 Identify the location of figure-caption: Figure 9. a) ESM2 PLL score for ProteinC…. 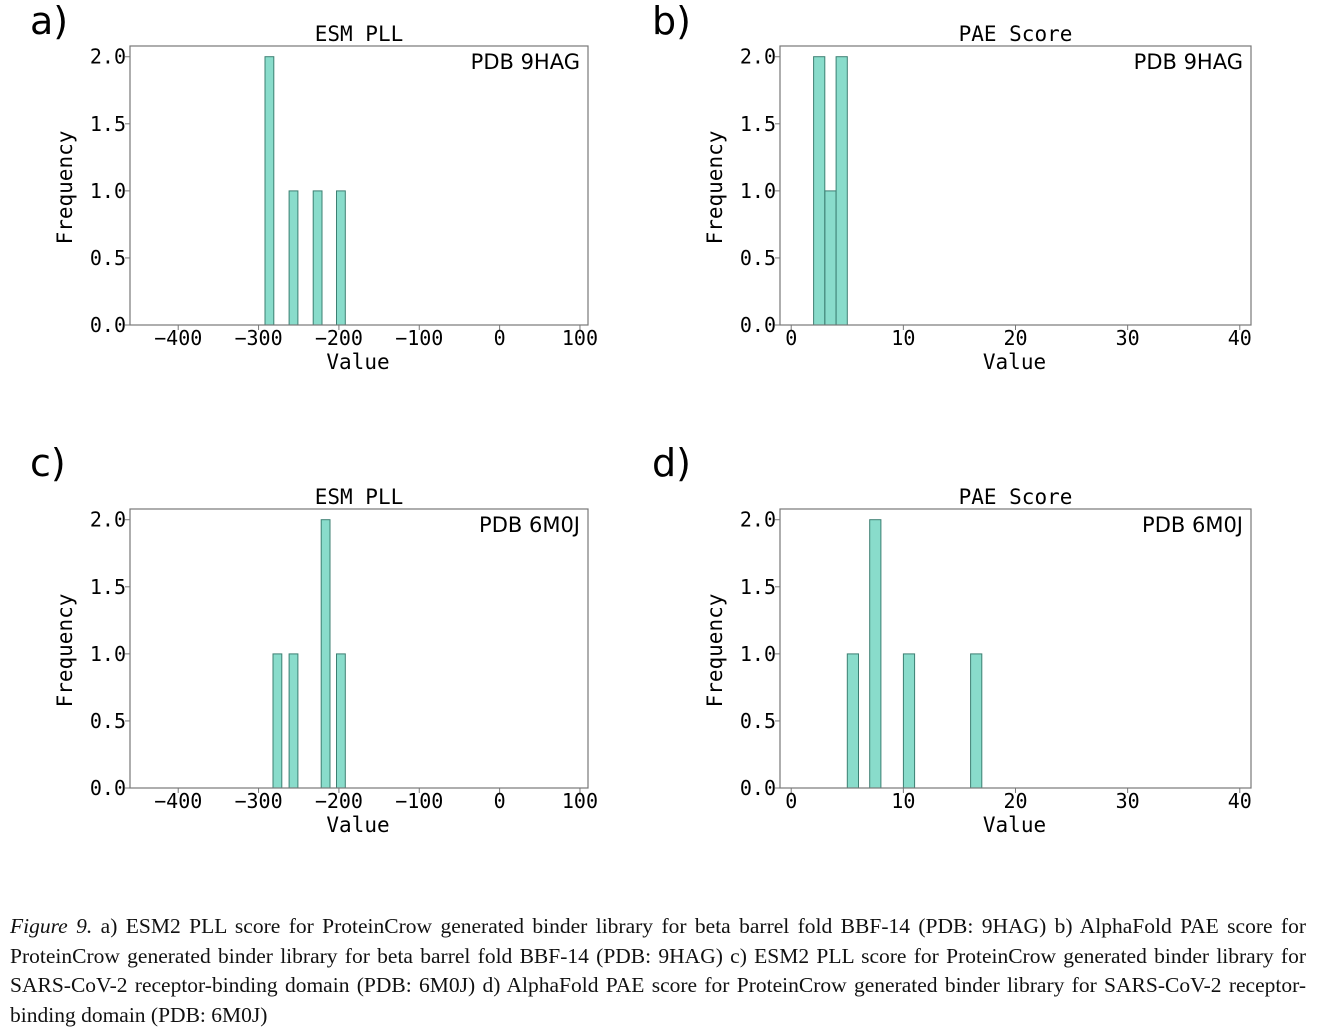
(658, 971).